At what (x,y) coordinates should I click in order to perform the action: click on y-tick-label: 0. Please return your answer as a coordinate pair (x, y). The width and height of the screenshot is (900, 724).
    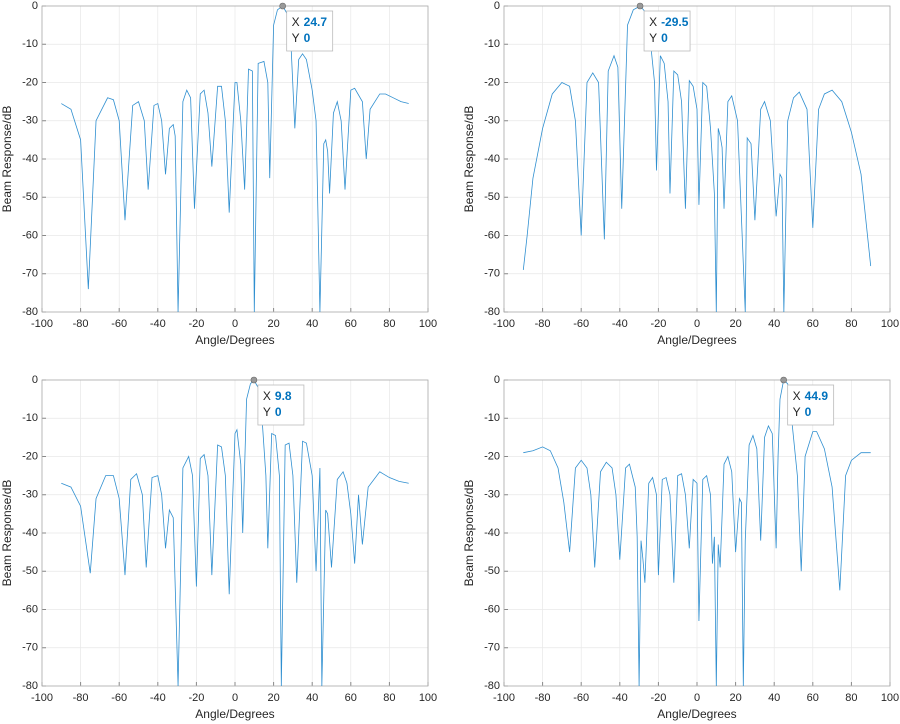
    Looking at the image, I should click on (497, 380).